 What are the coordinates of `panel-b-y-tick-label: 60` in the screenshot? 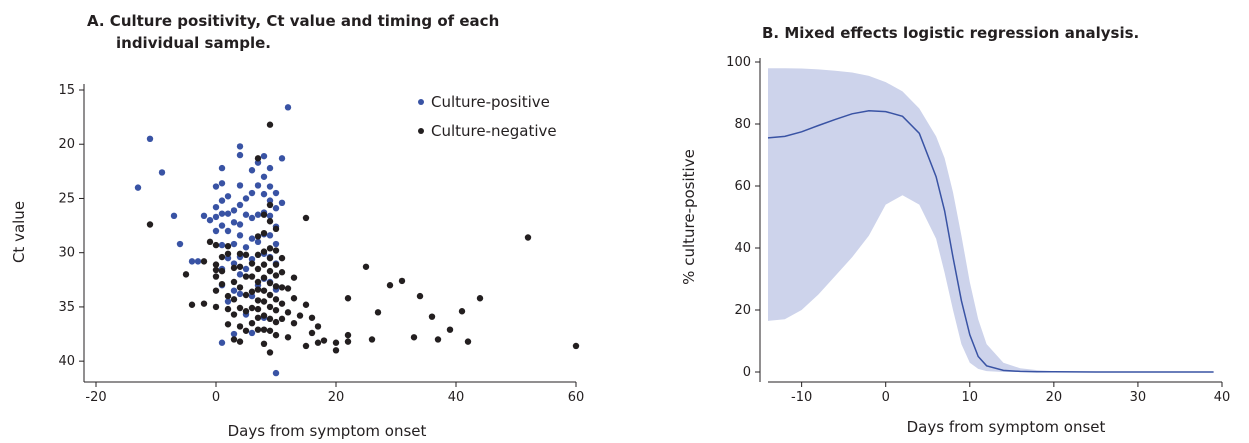 It's located at (742, 186).